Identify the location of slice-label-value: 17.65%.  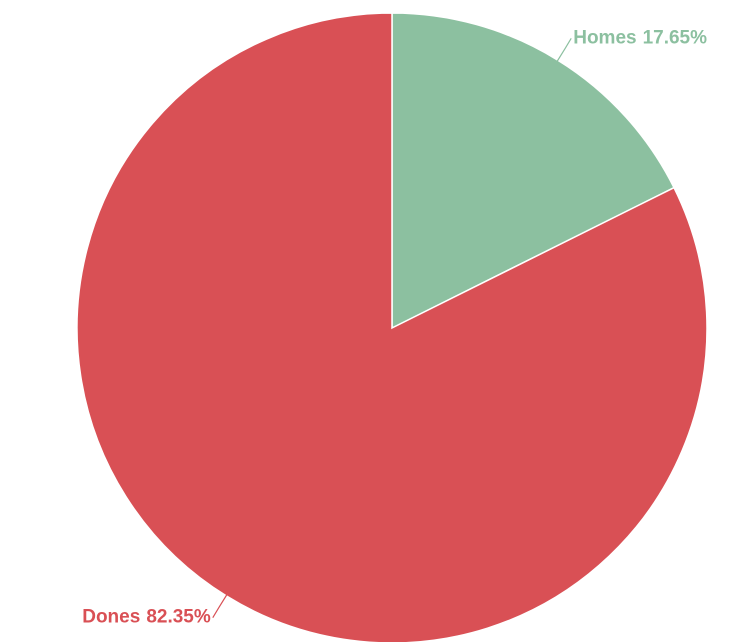
(675, 37).